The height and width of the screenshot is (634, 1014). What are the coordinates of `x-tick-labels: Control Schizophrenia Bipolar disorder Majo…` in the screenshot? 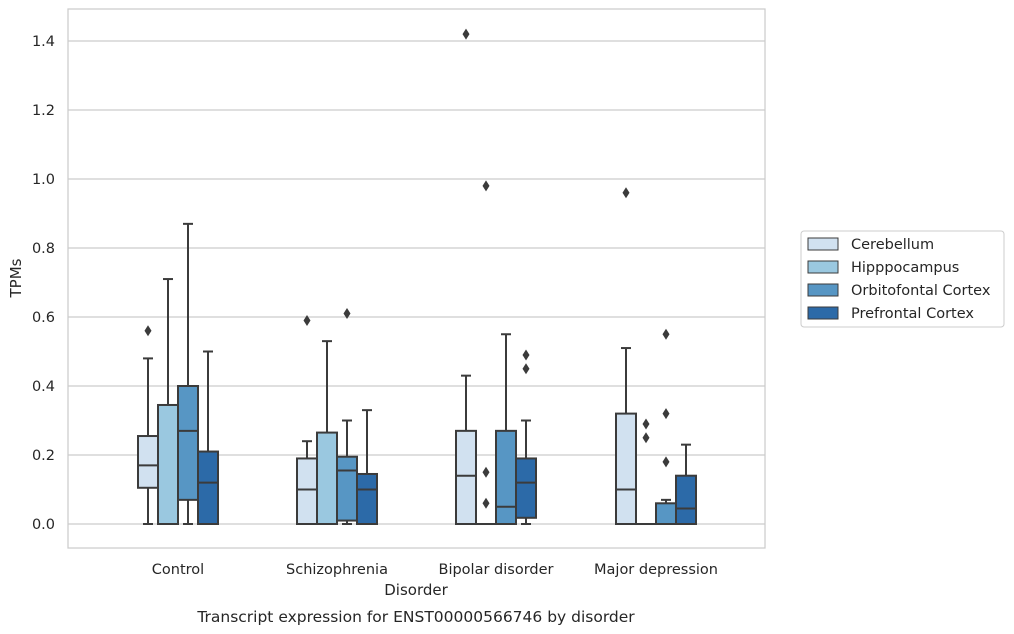 It's located at (435, 570).